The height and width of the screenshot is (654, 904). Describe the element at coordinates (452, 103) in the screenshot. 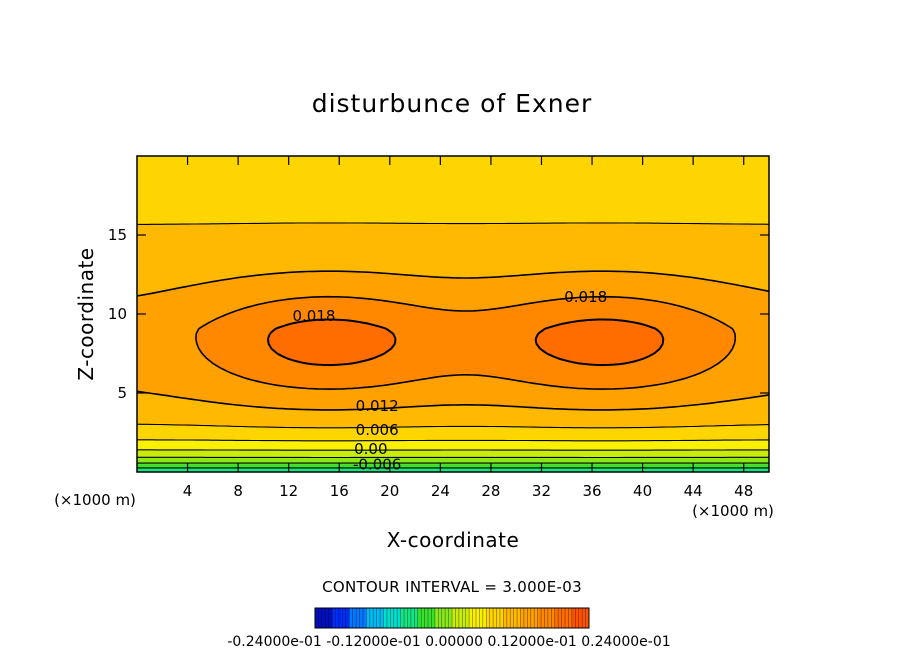

I see `chart-title: disturbunce of Exner` at that location.